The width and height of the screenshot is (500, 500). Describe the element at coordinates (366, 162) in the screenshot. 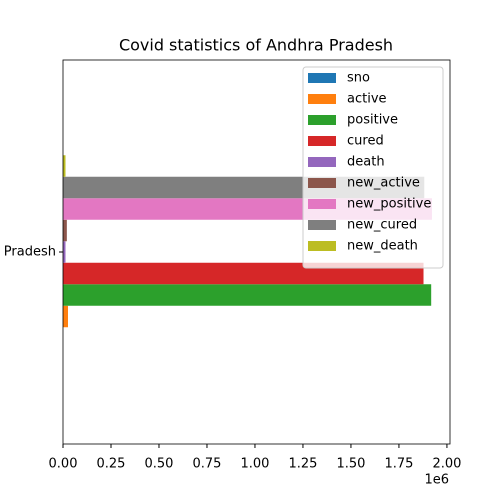

I see `legend-label: death` at that location.